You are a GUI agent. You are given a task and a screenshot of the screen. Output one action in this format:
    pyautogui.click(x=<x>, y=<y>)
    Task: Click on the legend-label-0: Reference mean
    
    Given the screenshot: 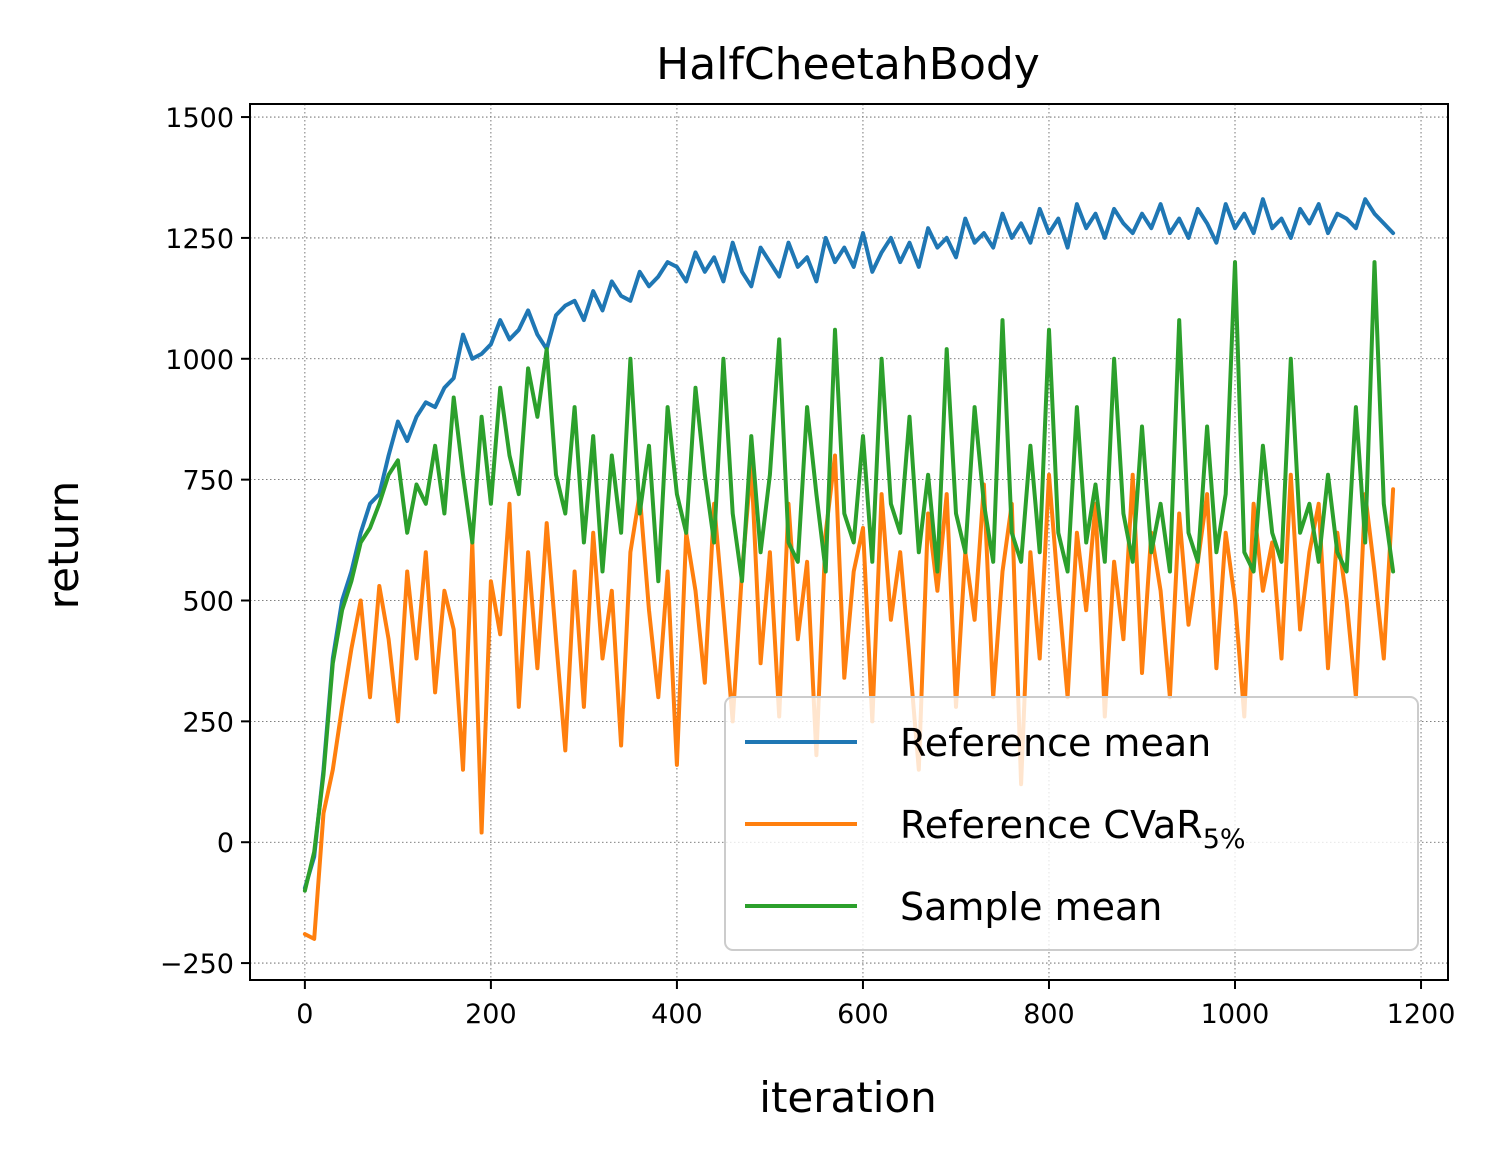 What is the action you would take?
    pyautogui.click(x=1055, y=743)
    